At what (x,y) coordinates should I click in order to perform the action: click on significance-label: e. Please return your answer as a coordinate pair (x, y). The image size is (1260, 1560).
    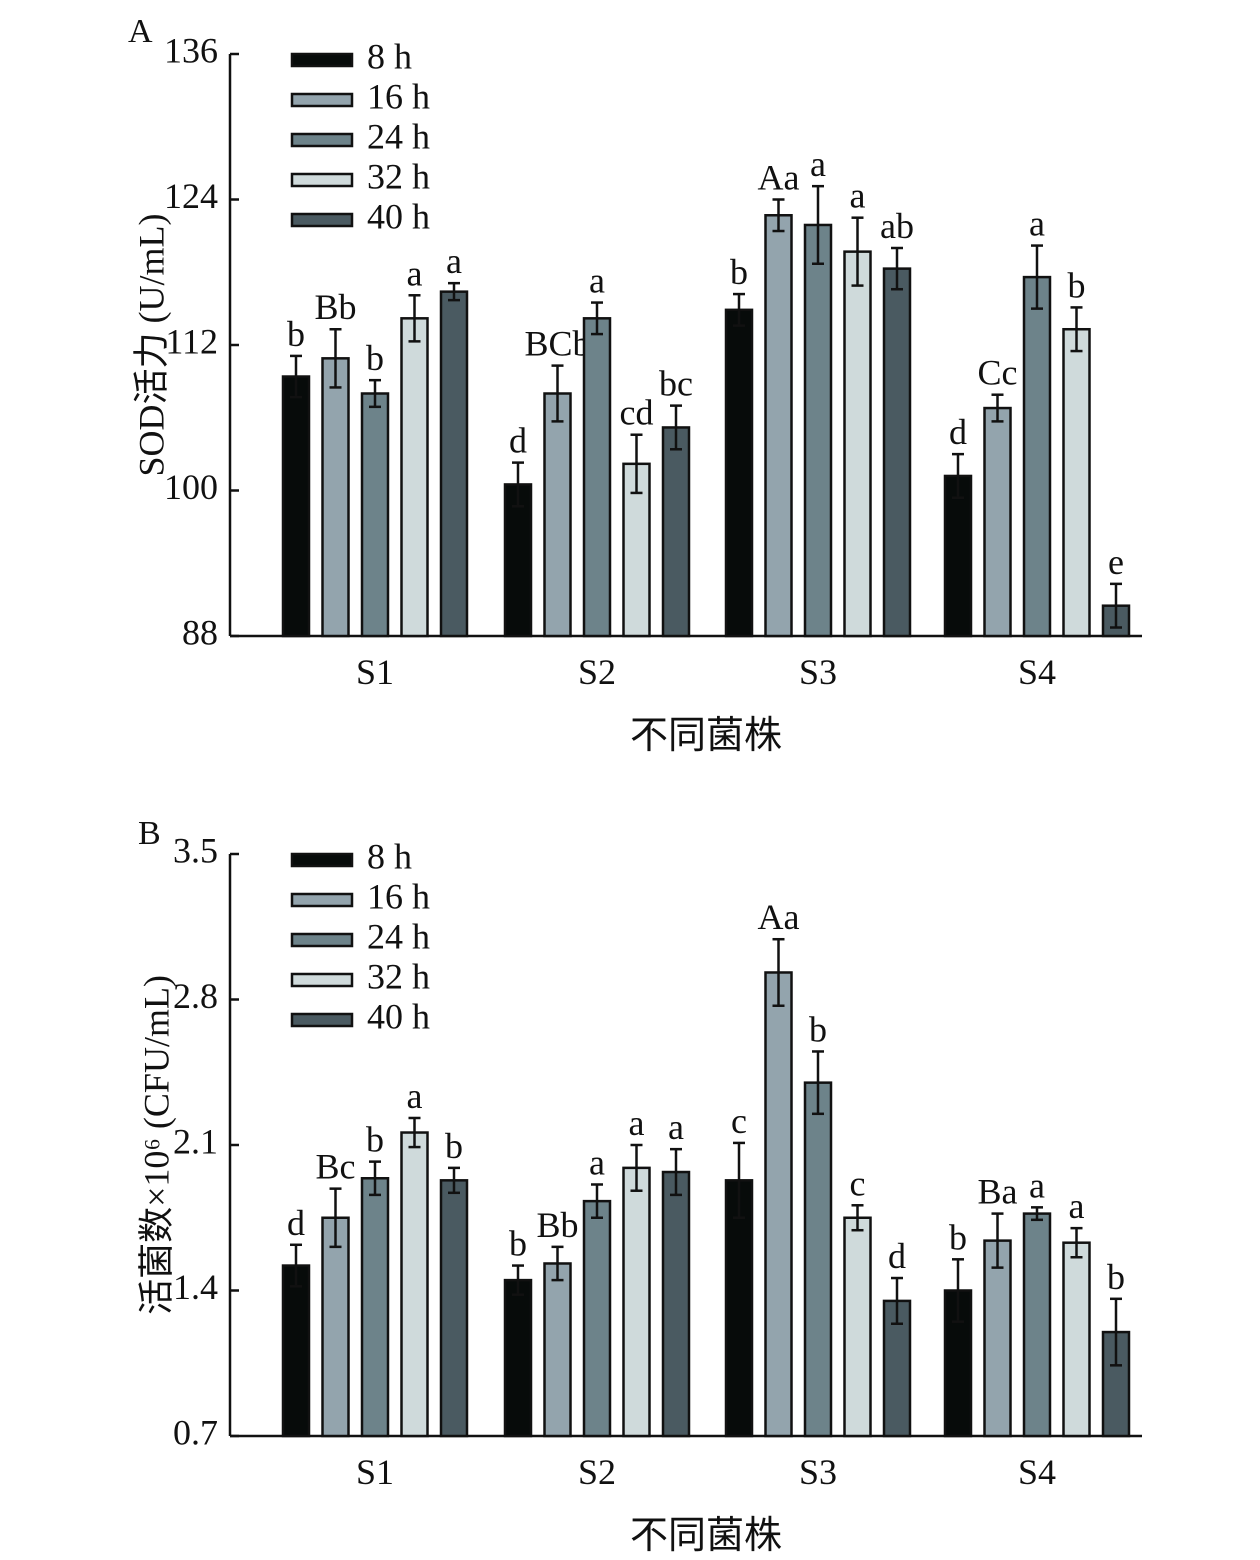
    Looking at the image, I should click on (1116, 562).